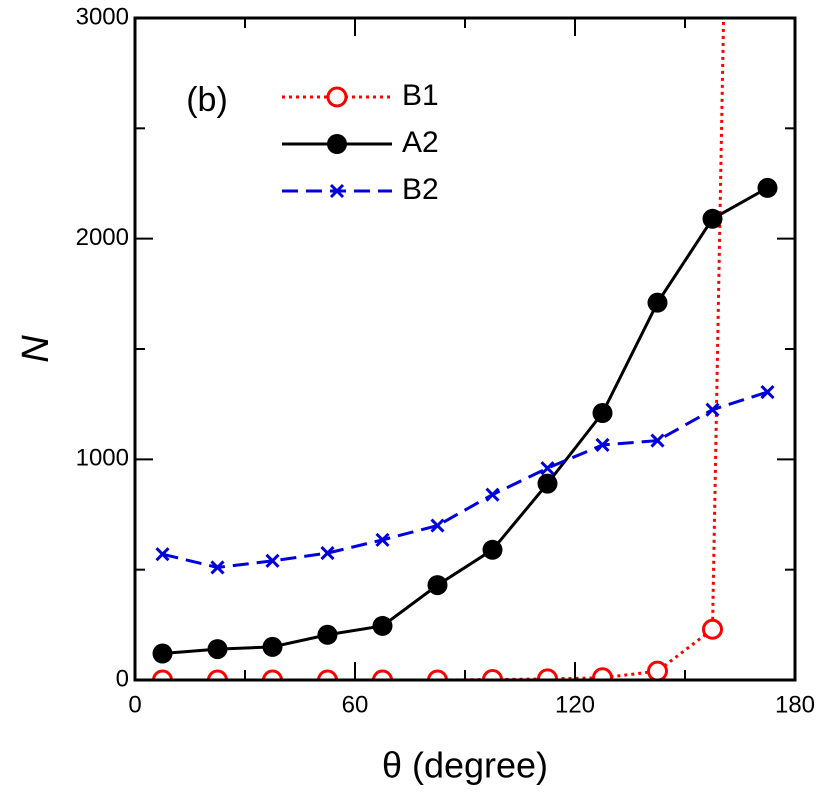 The height and width of the screenshot is (806, 830). What do you see at coordinates (355, 704) in the screenshot?
I see `x-tick-label: 60` at bounding box center [355, 704].